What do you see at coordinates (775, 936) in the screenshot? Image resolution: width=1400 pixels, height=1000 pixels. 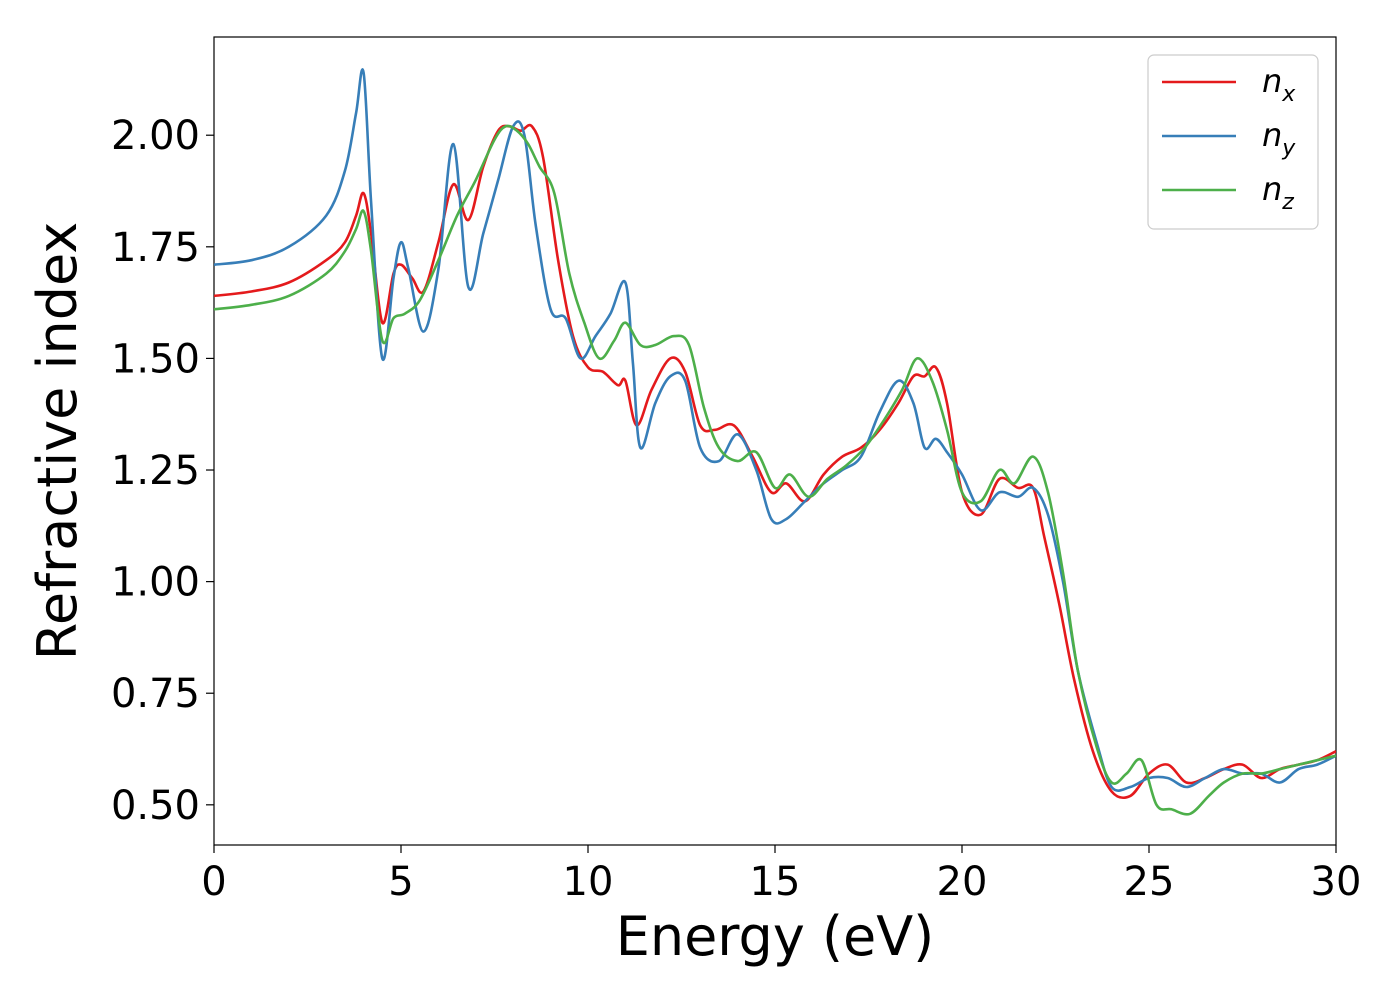 I see `x-axis-label: Energy (eV)` at bounding box center [775, 936].